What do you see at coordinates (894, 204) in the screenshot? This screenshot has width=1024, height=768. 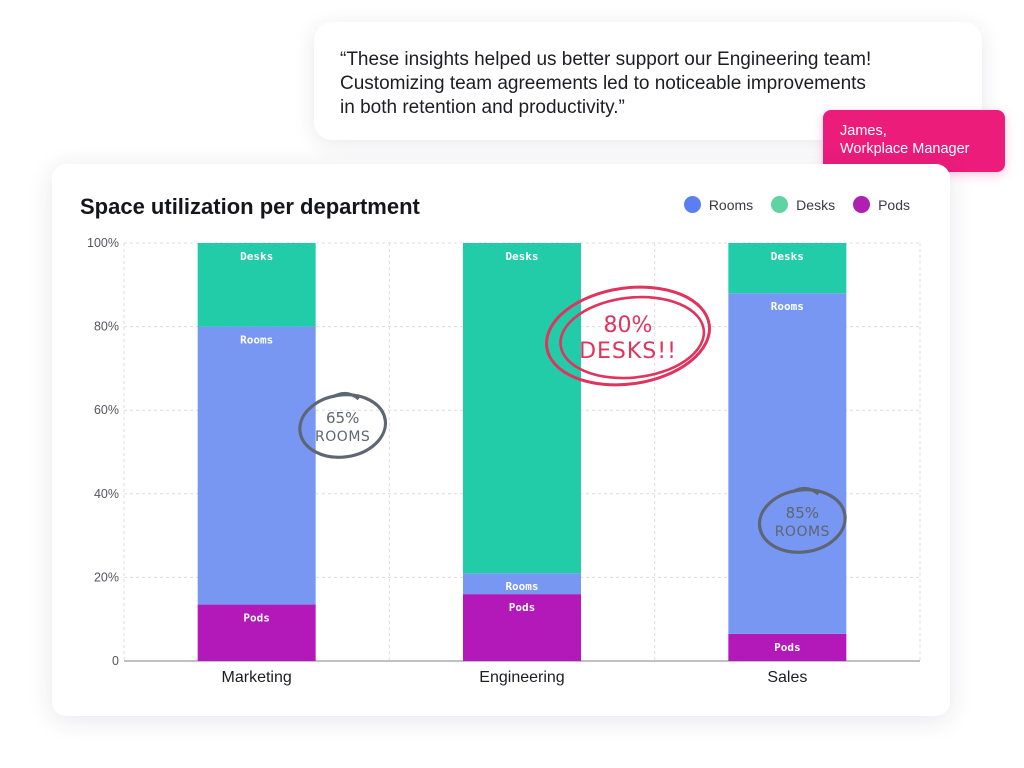 I see `legend-label: Pods` at bounding box center [894, 204].